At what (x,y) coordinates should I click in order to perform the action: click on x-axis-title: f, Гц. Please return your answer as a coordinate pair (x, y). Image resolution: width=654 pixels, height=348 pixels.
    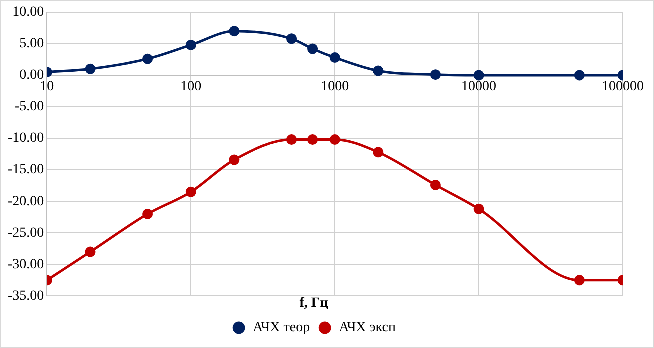
    Looking at the image, I should click on (314, 303).